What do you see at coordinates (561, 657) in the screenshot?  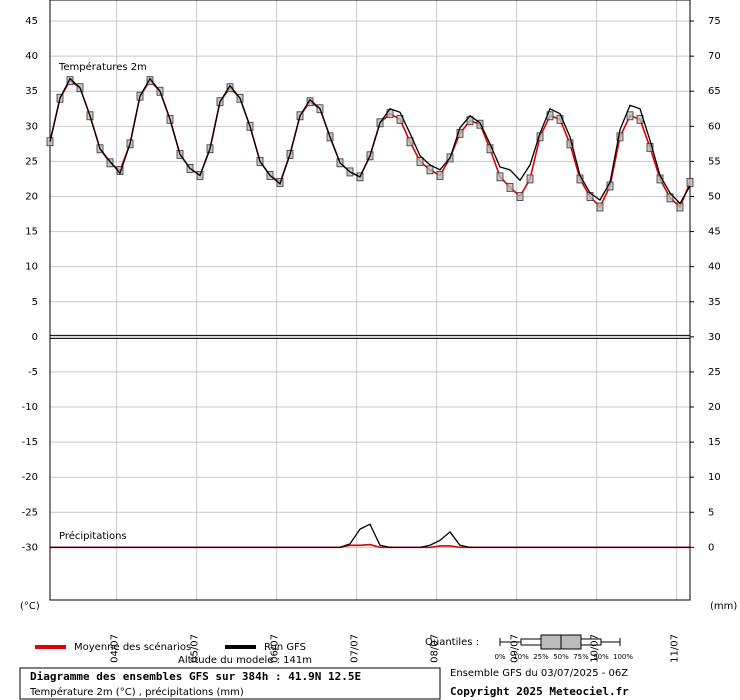 I see `quantile-label: 50%` at bounding box center [561, 657].